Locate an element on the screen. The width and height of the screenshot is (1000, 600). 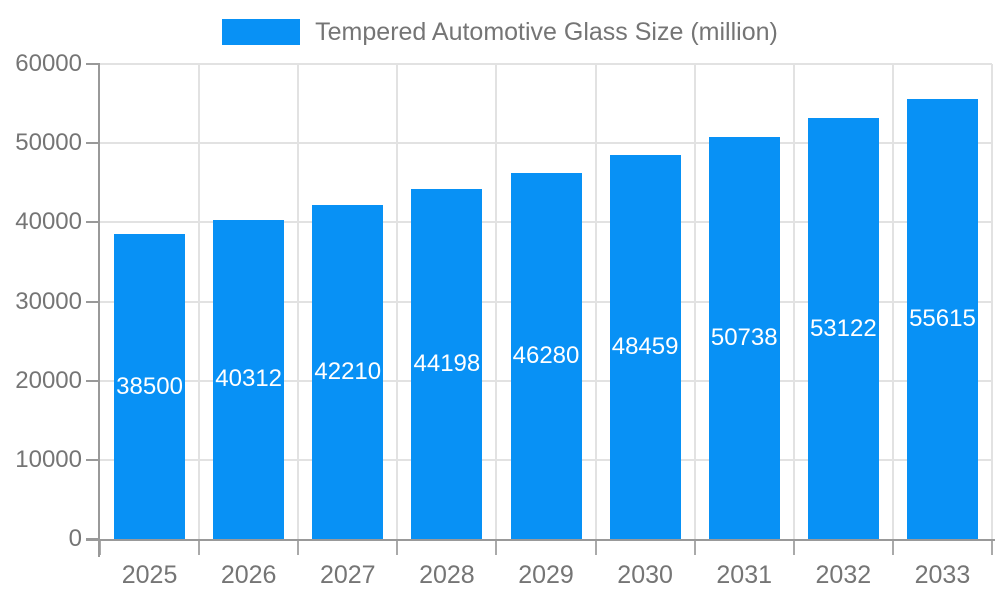
x-axis-label: 2033 is located at coordinates (942, 575).